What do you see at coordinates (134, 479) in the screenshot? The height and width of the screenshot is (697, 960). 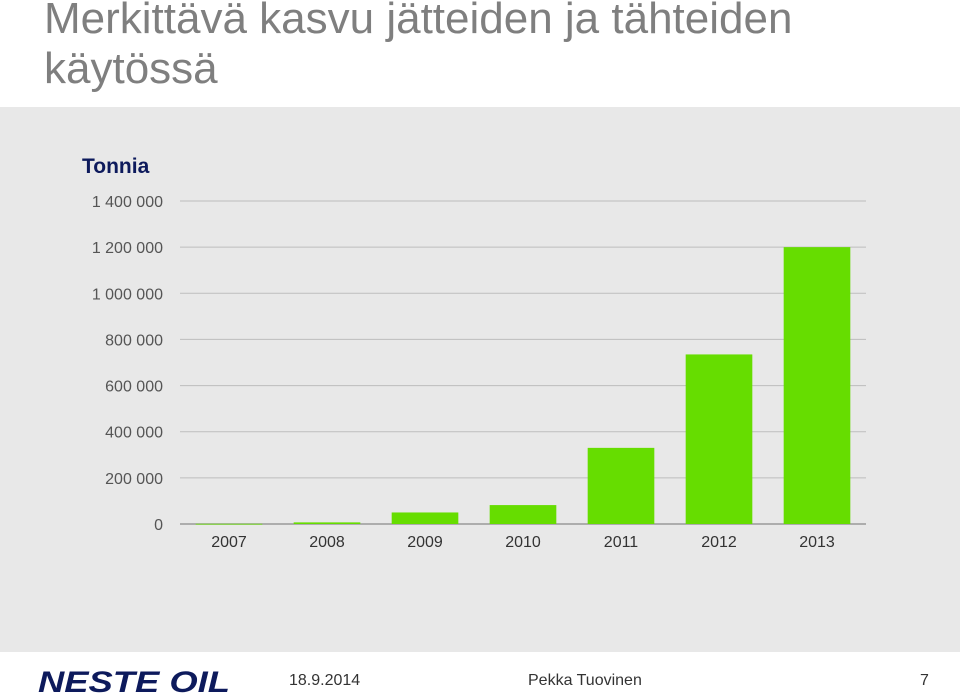 I see `y-tick-label: 200 000` at bounding box center [134, 479].